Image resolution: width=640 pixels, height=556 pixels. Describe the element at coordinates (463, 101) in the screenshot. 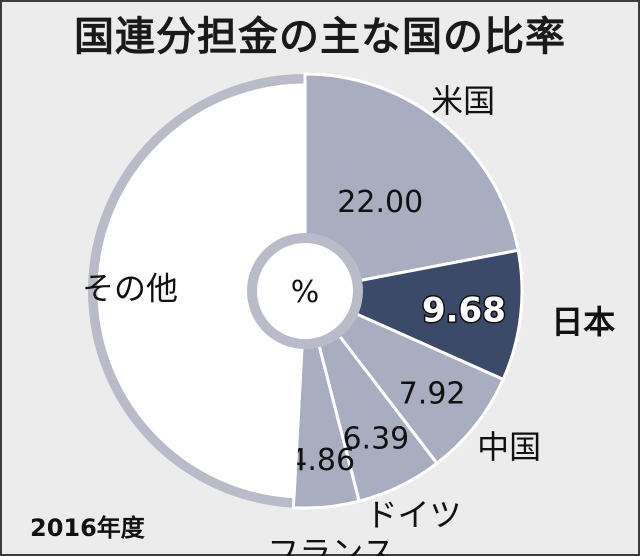

I see `slice-category-label: 米国` at that location.